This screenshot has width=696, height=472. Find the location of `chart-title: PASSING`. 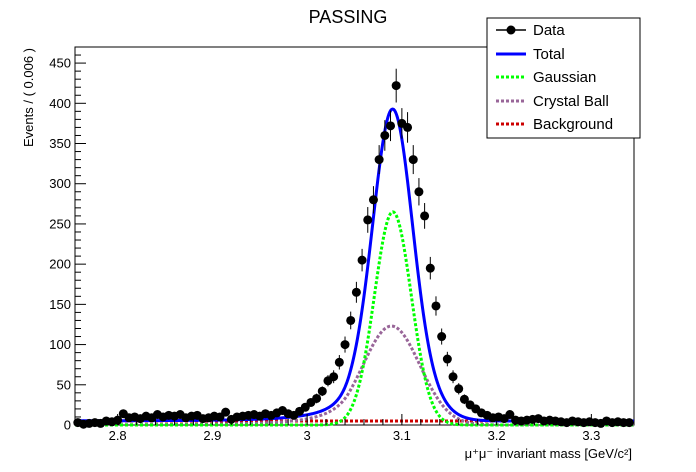

chart-title: PASSING is located at coordinates (348, 17).